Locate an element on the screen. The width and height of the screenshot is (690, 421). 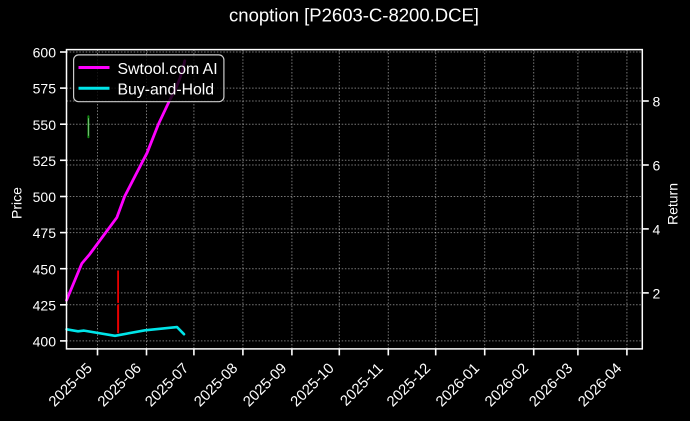
svg-text: 575 is located at coordinates (45, 89).